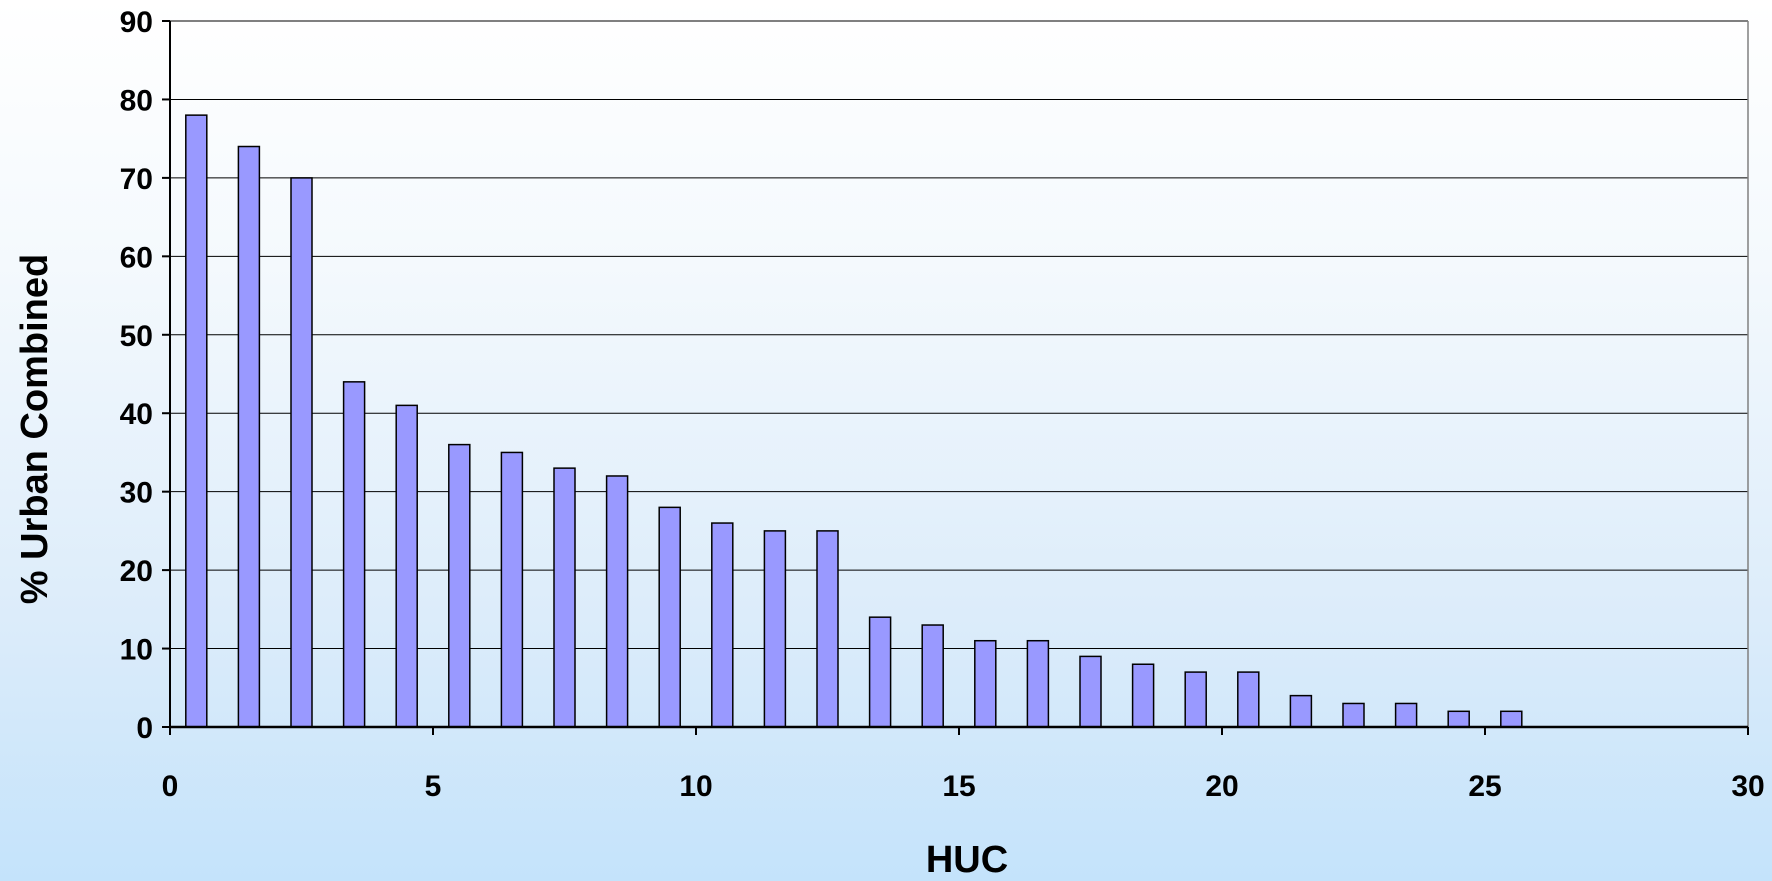 The image size is (1772, 881). What do you see at coordinates (170, 786) in the screenshot?
I see `x-tick-label-0: 0` at bounding box center [170, 786].